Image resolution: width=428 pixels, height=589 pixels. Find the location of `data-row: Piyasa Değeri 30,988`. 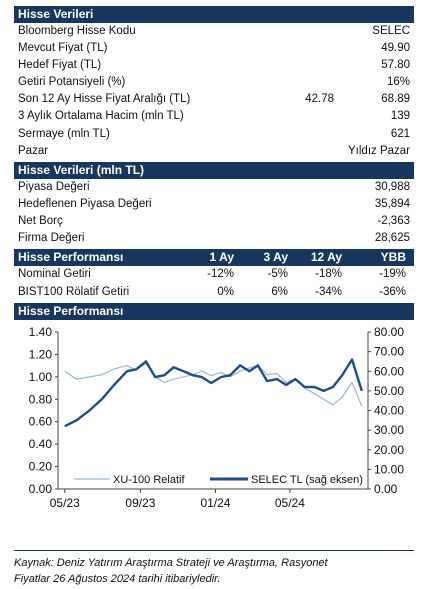

data-row: Piyasa Değeri 30,988 is located at coordinates (214, 187).